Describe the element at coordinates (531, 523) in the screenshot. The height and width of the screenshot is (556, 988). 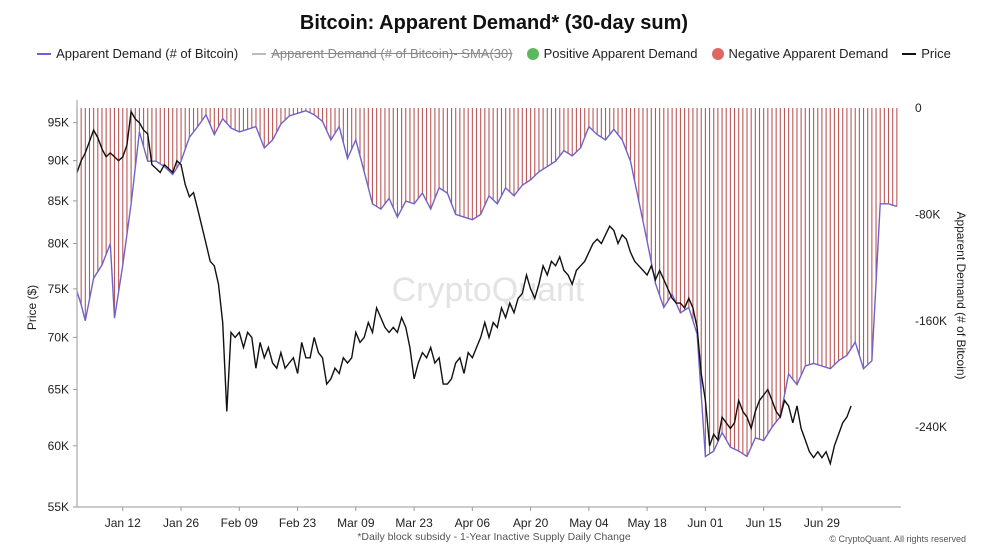
I see `x-tick-label: Apr 20` at that location.